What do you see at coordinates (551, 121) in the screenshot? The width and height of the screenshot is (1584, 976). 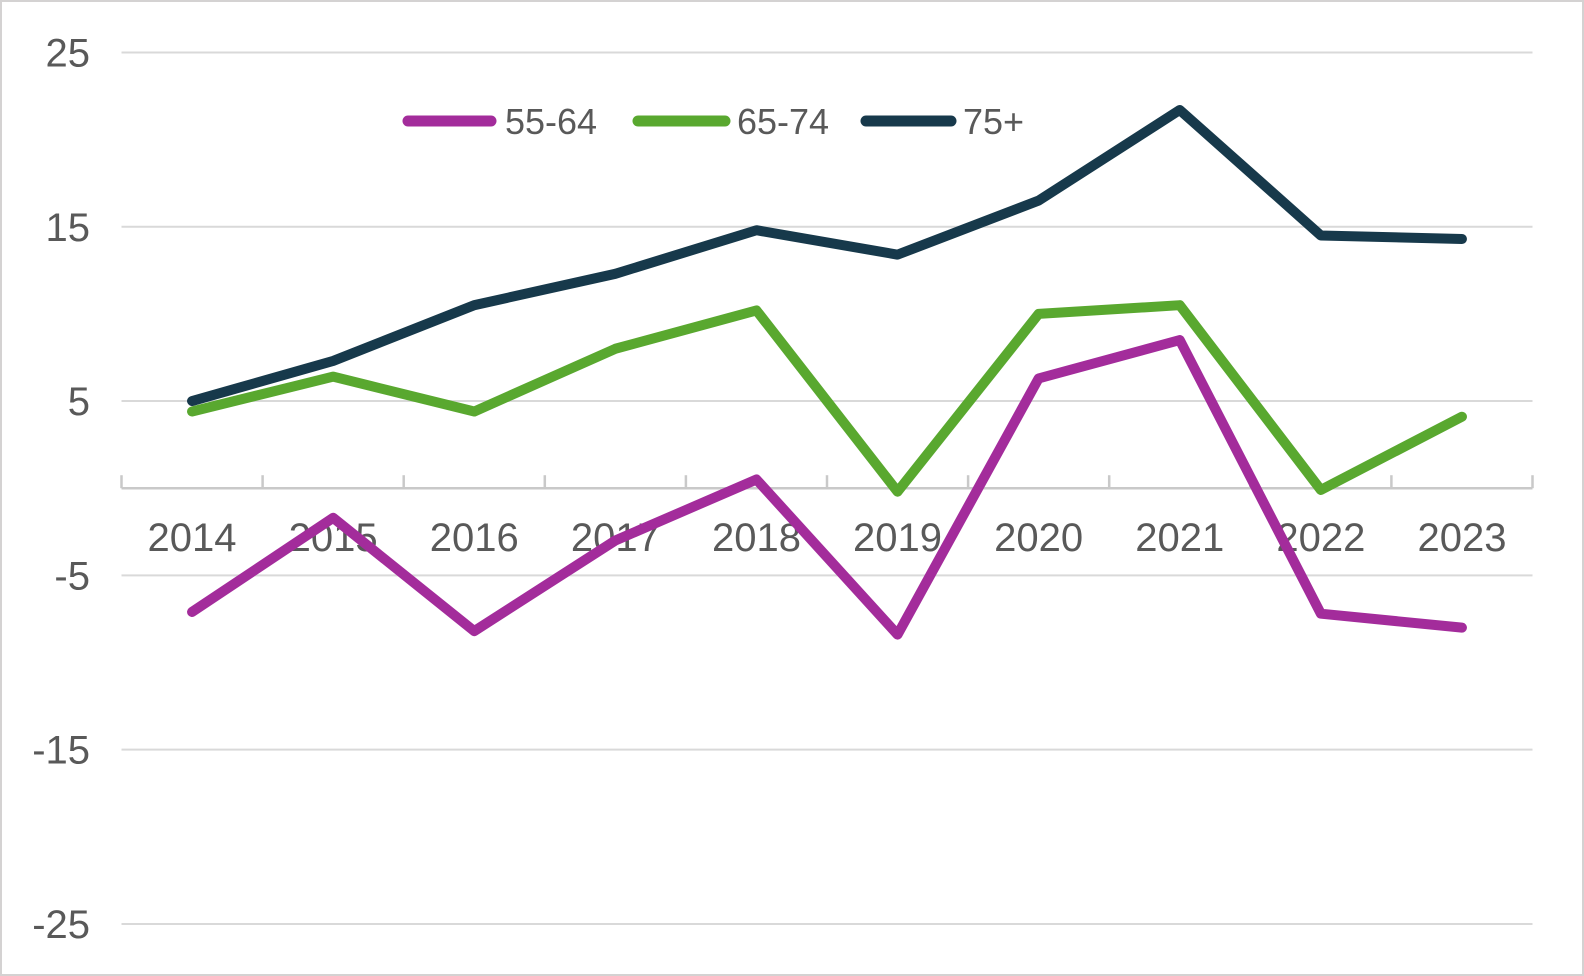 I see `legend-label-55-64: 55-64` at bounding box center [551, 121].